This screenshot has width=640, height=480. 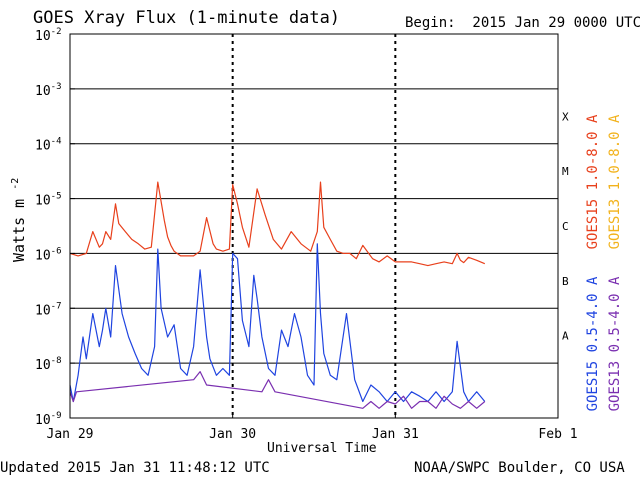 What do you see at coordinates (48, 419) in the screenshot?
I see `y-tick-label: 10⁻⁹` at bounding box center [48, 419].